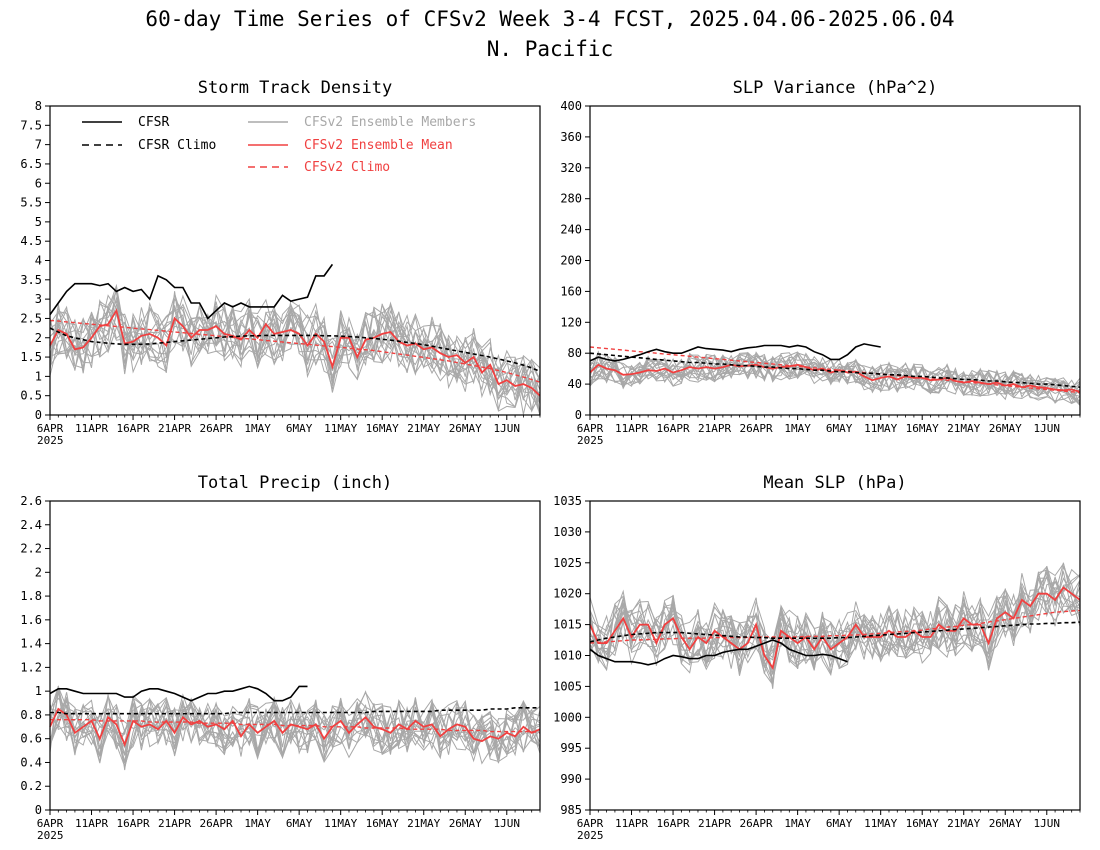 This screenshot has width=1100, height=850. What do you see at coordinates (31, 739) in the screenshot?
I see `y-tick-label: 0.6` at bounding box center [31, 739].